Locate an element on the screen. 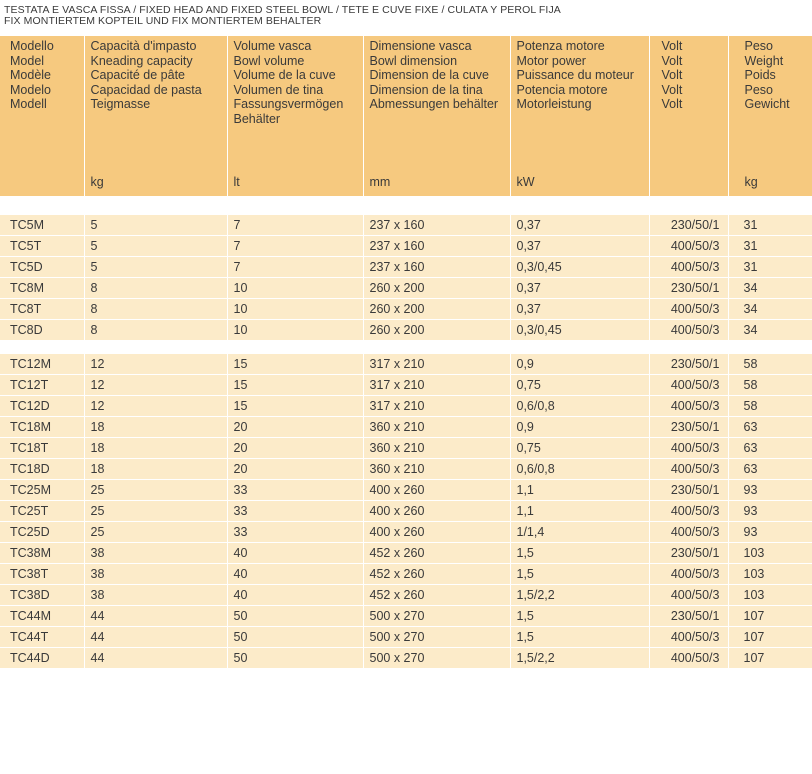  cell-model: TC18T is located at coordinates (42, 448).